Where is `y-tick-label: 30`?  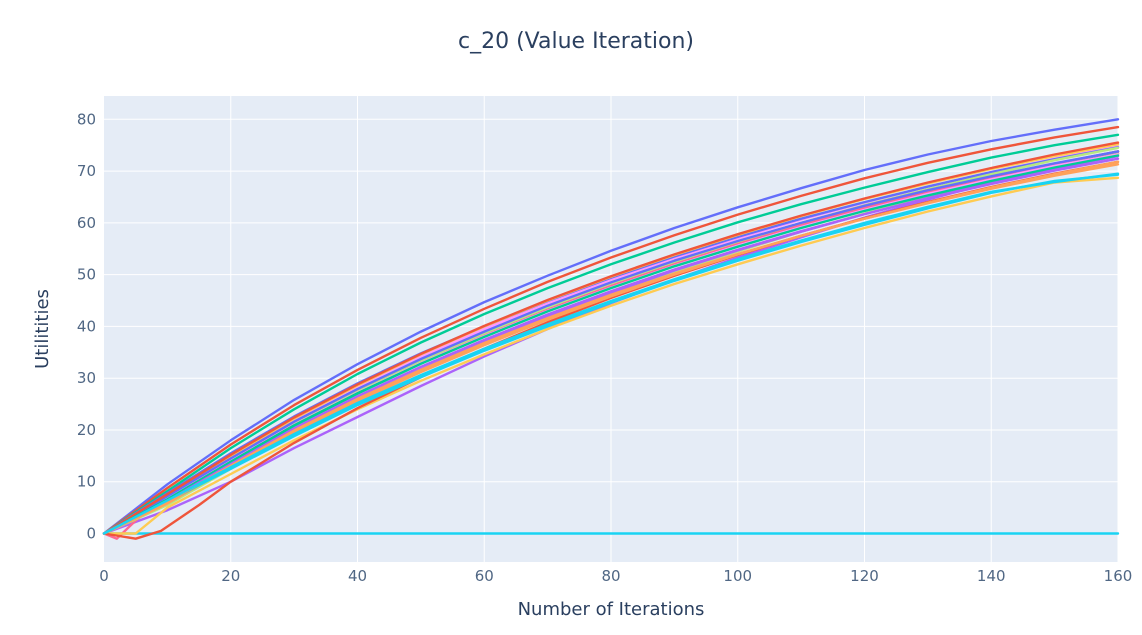
y-tick-label: 30 is located at coordinates (86, 378).